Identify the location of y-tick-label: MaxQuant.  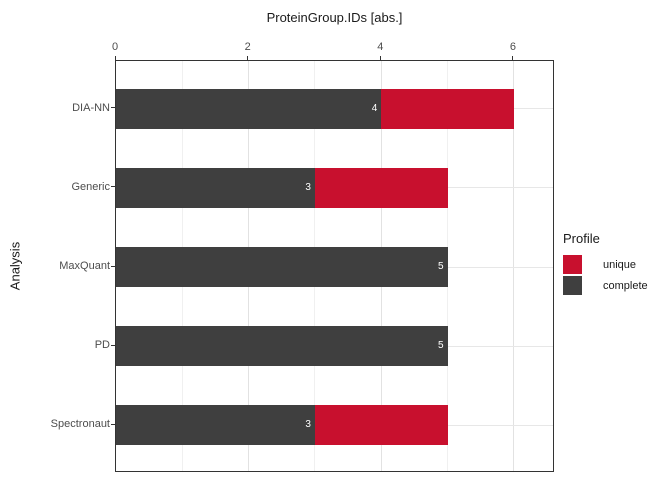
(84, 266).